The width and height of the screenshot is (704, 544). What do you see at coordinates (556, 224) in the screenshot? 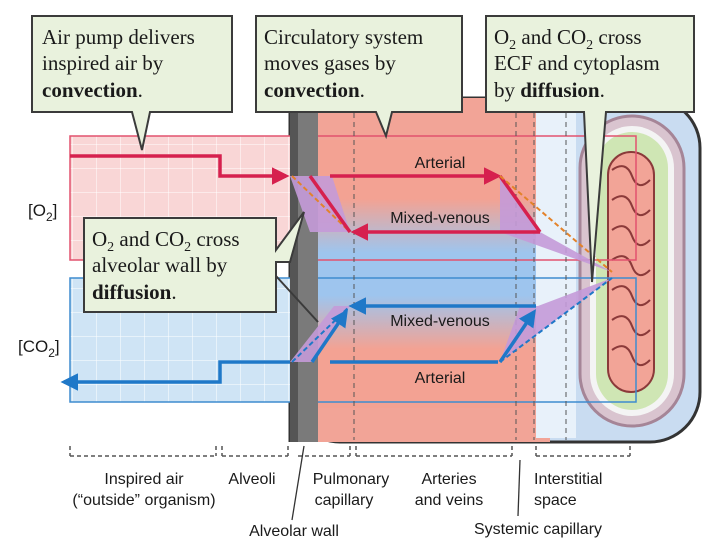
I see `o2-systemic-diffusion` at bounding box center [556, 224].